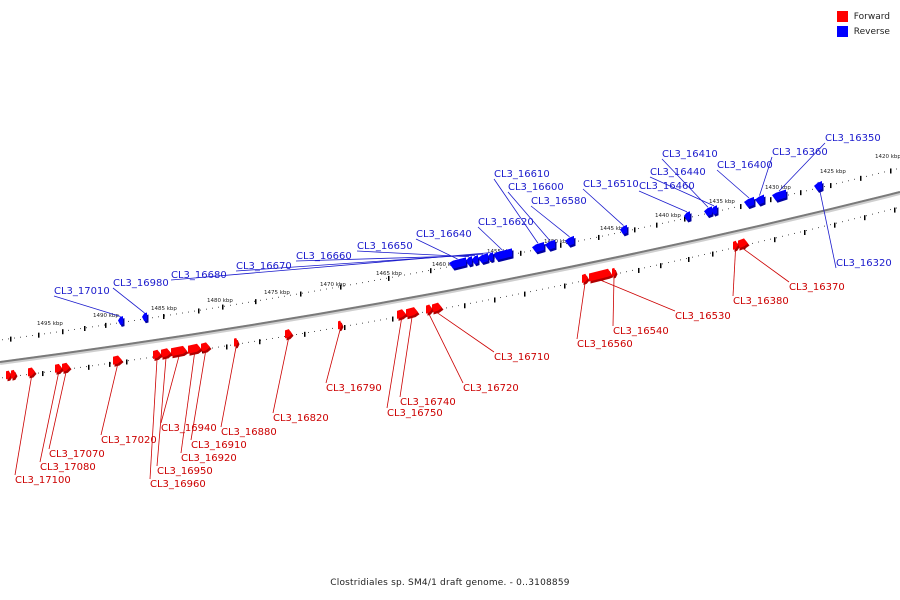 The image size is (900, 600). I want to click on kbp-tick-label: 1440 kbp, so click(668, 216).